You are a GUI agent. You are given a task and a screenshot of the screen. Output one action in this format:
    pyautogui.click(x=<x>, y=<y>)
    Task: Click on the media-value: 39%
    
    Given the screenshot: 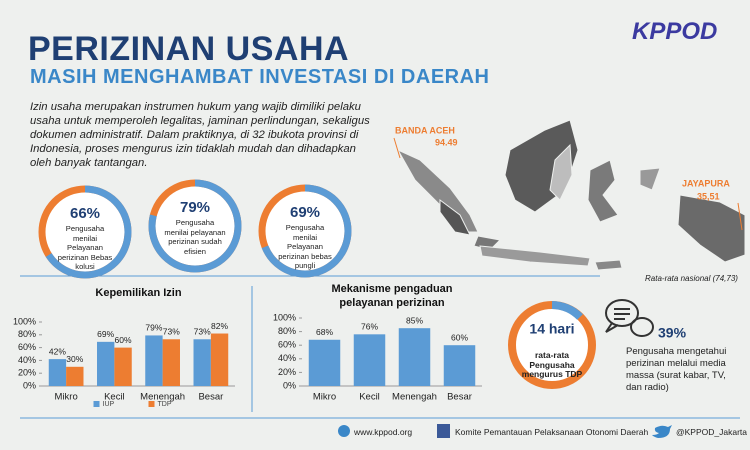 What is the action you would take?
    pyautogui.click(x=672, y=333)
    